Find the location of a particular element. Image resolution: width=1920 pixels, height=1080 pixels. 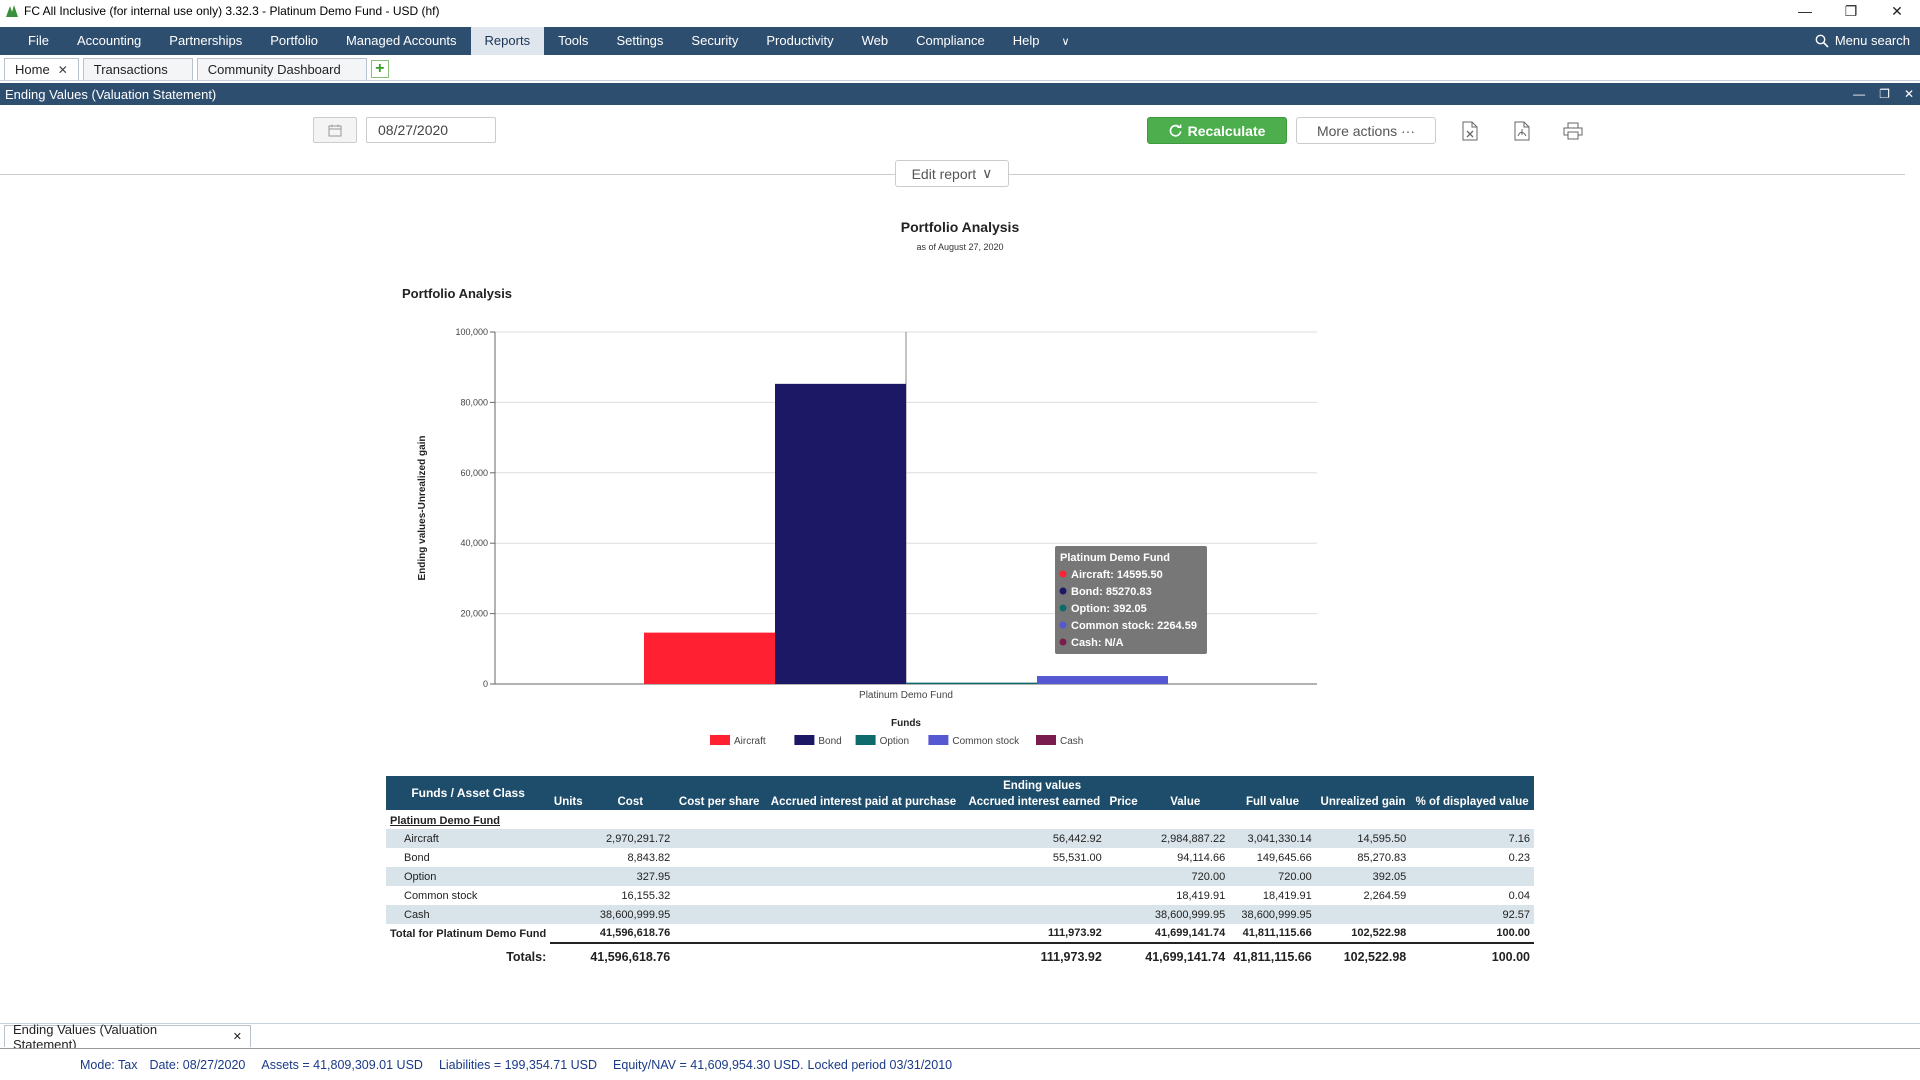

cell-value: 720.00 is located at coordinates (1185, 876).